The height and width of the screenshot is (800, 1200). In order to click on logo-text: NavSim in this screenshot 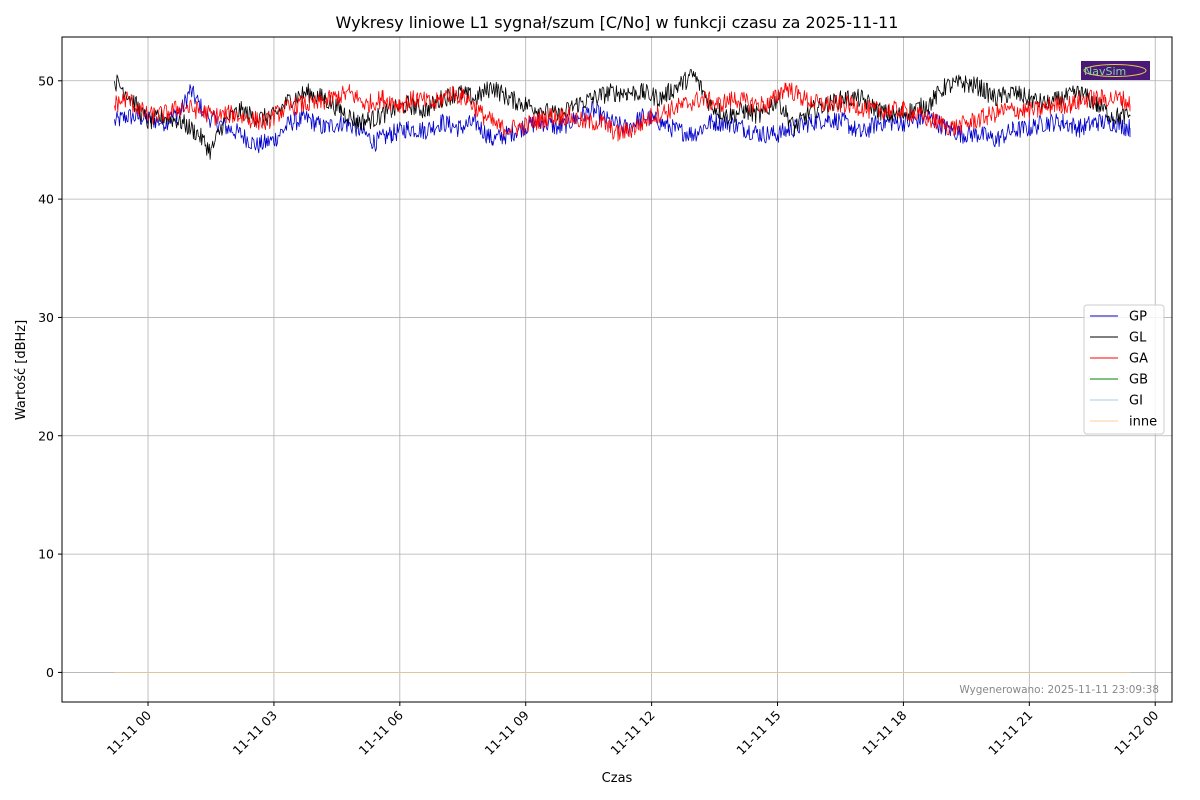, I will do `click(1105, 71)`.